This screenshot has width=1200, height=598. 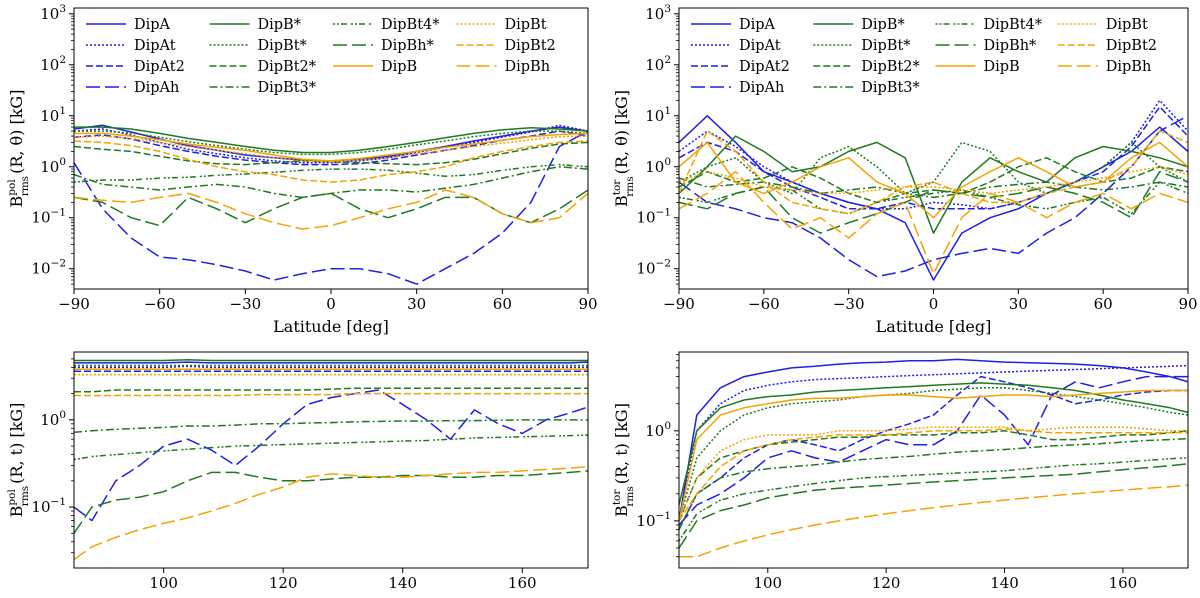 I want to click on series-line-dipa, so click(x=331, y=143).